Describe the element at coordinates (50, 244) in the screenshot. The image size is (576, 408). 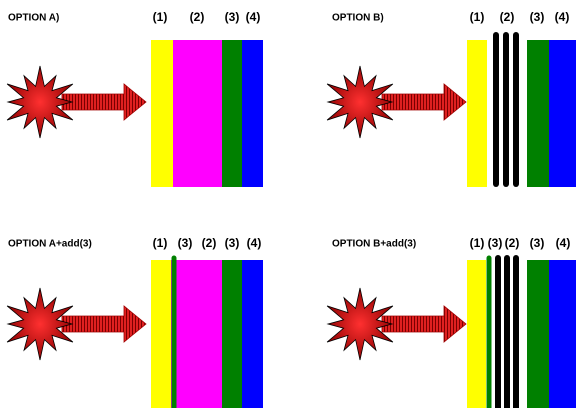
I see `panel-title: OPTION A+add(3)` at that location.